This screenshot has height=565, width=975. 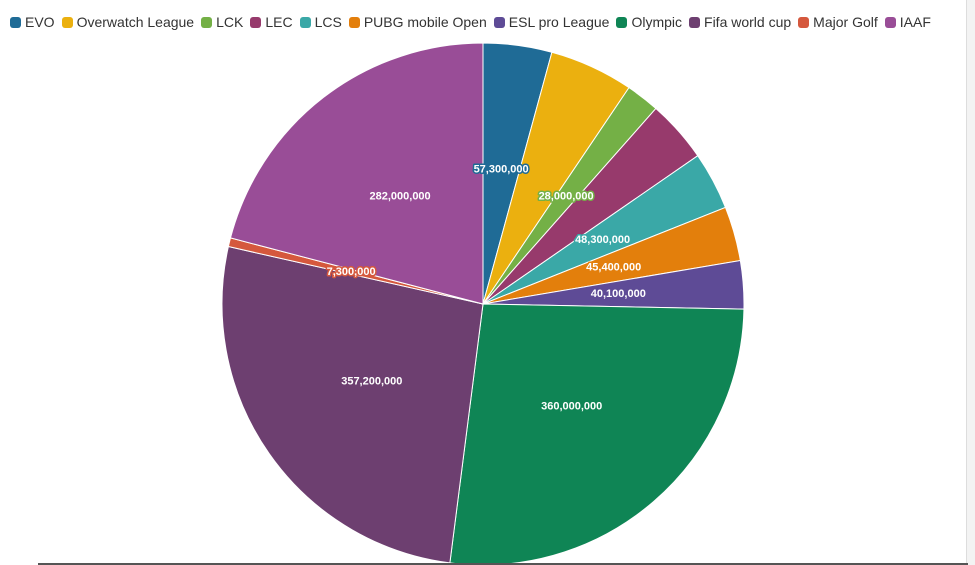 What do you see at coordinates (328, 22) in the screenshot?
I see `legend-label: LCS` at bounding box center [328, 22].